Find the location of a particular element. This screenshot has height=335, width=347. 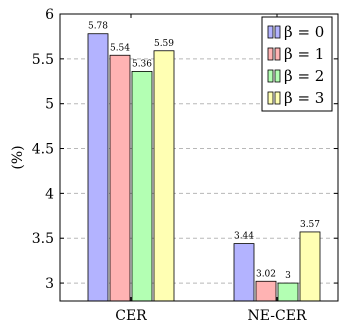

y-tick-label: 5 is located at coordinates (49, 105).